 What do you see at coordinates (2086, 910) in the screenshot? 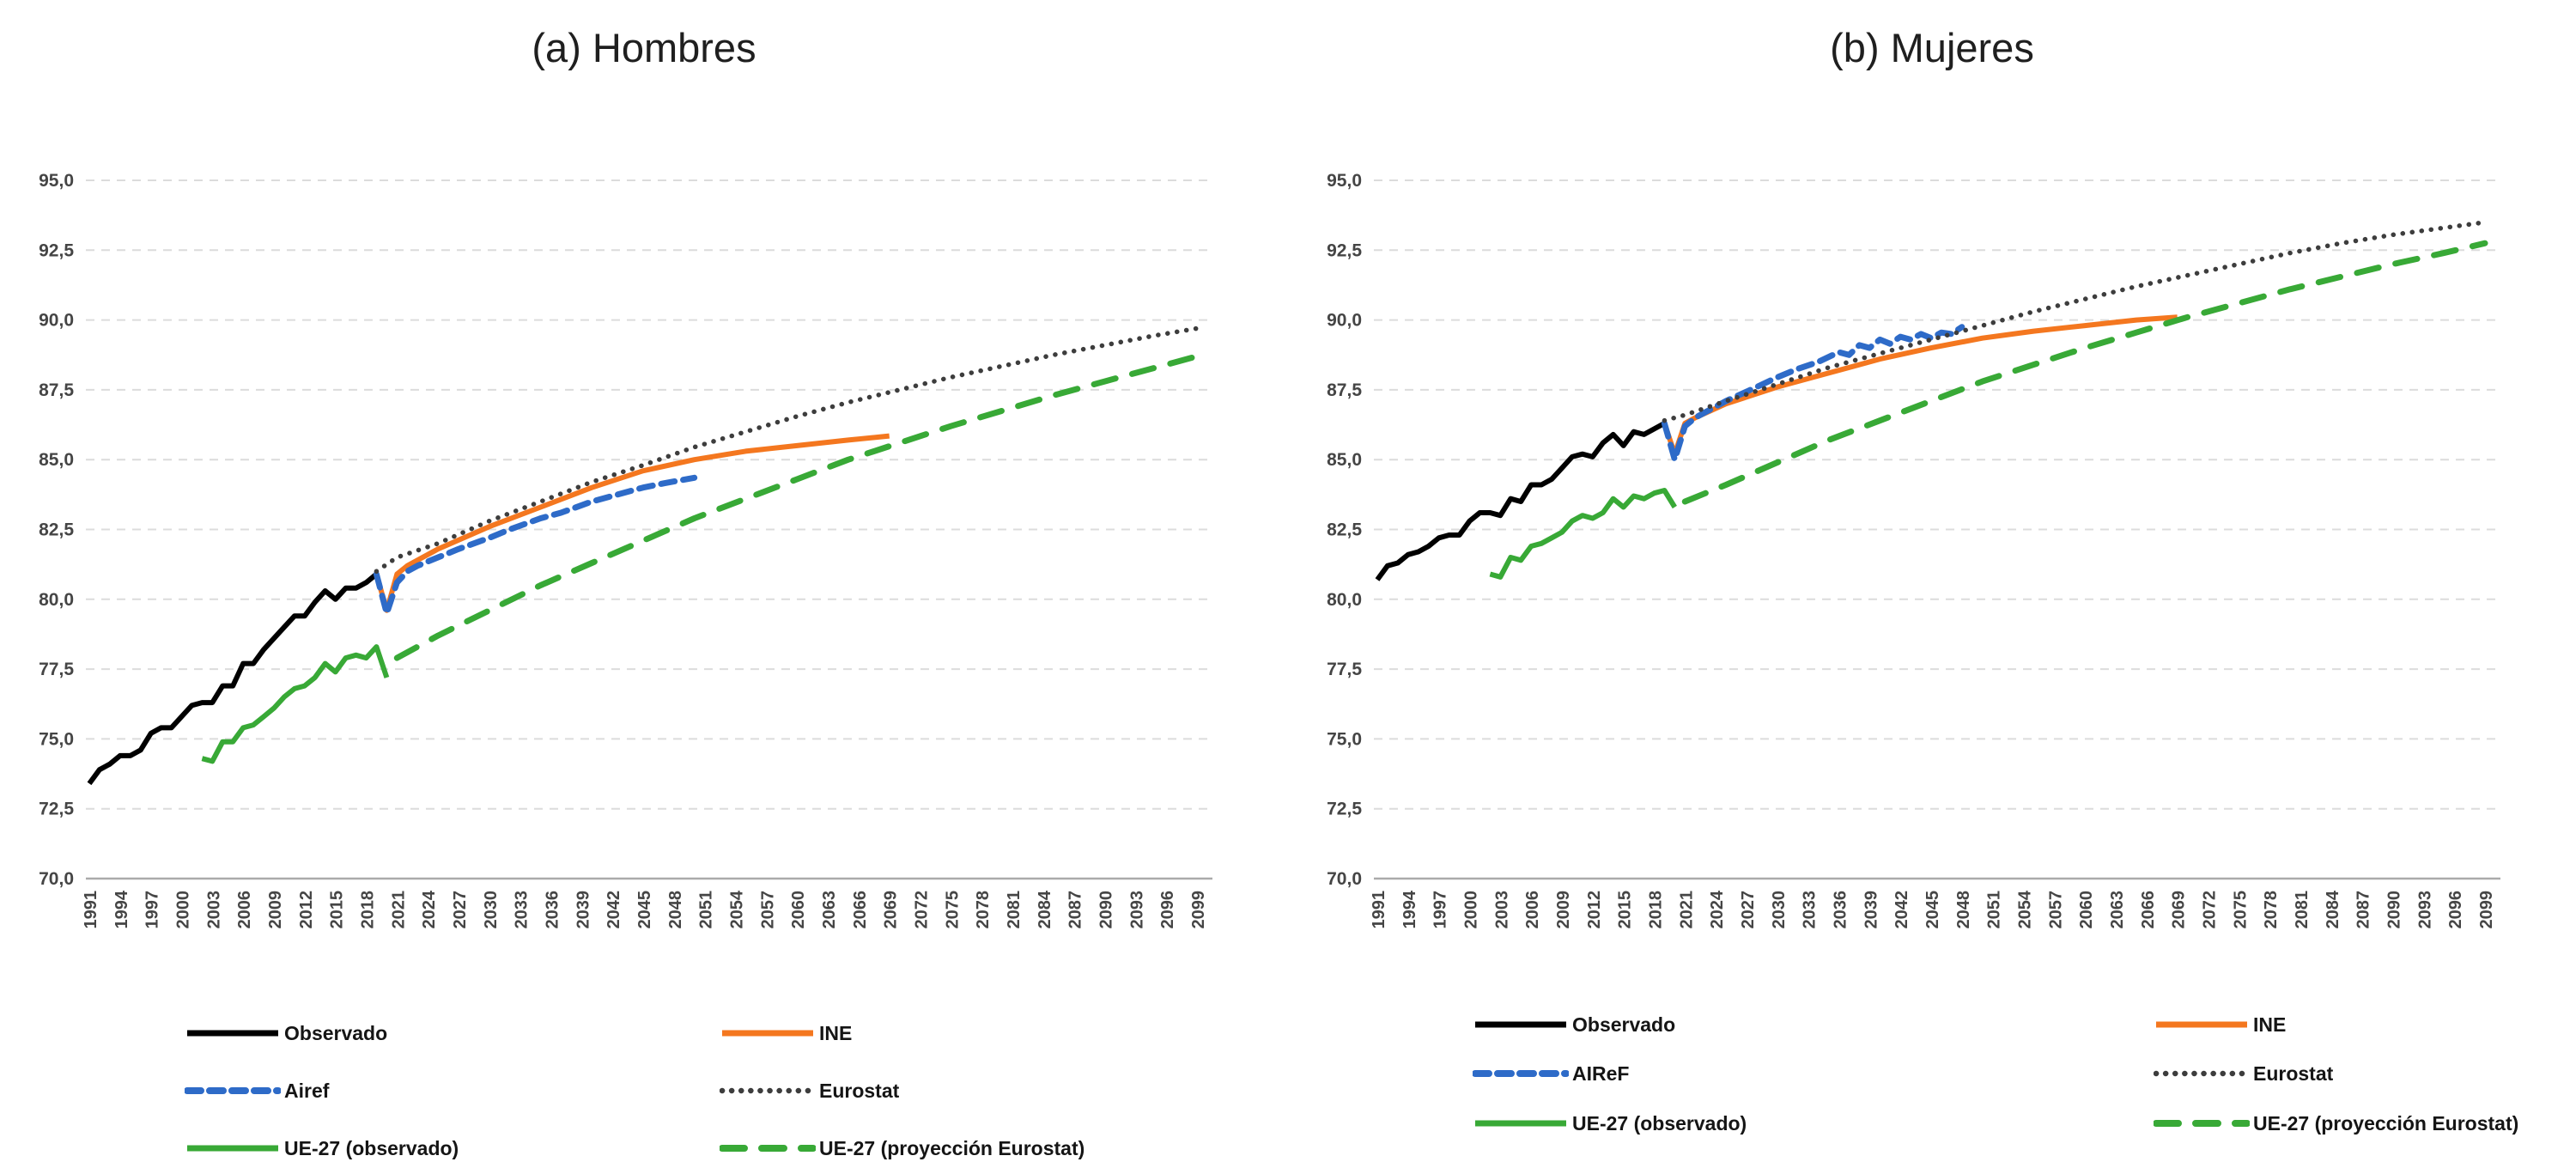
I see `x-tick-label: 2060` at bounding box center [2086, 910].